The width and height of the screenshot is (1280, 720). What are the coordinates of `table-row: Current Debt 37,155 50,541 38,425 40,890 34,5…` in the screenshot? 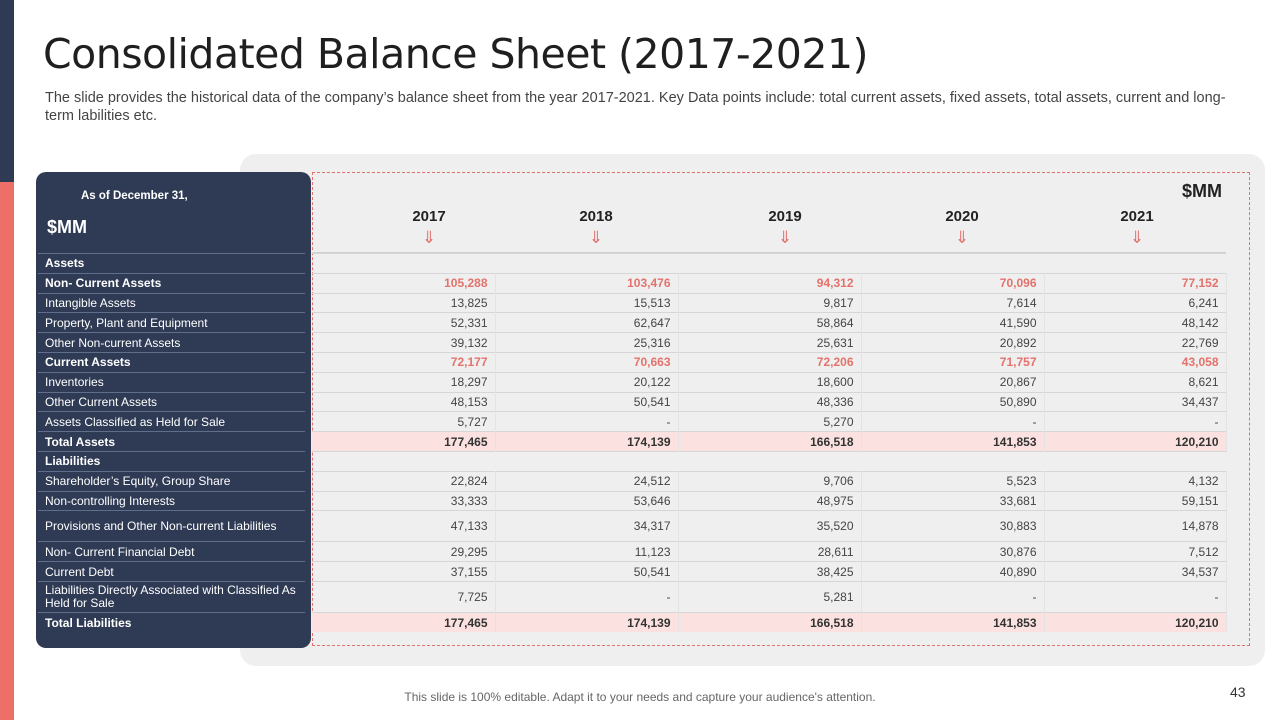 It's located at (632, 571).